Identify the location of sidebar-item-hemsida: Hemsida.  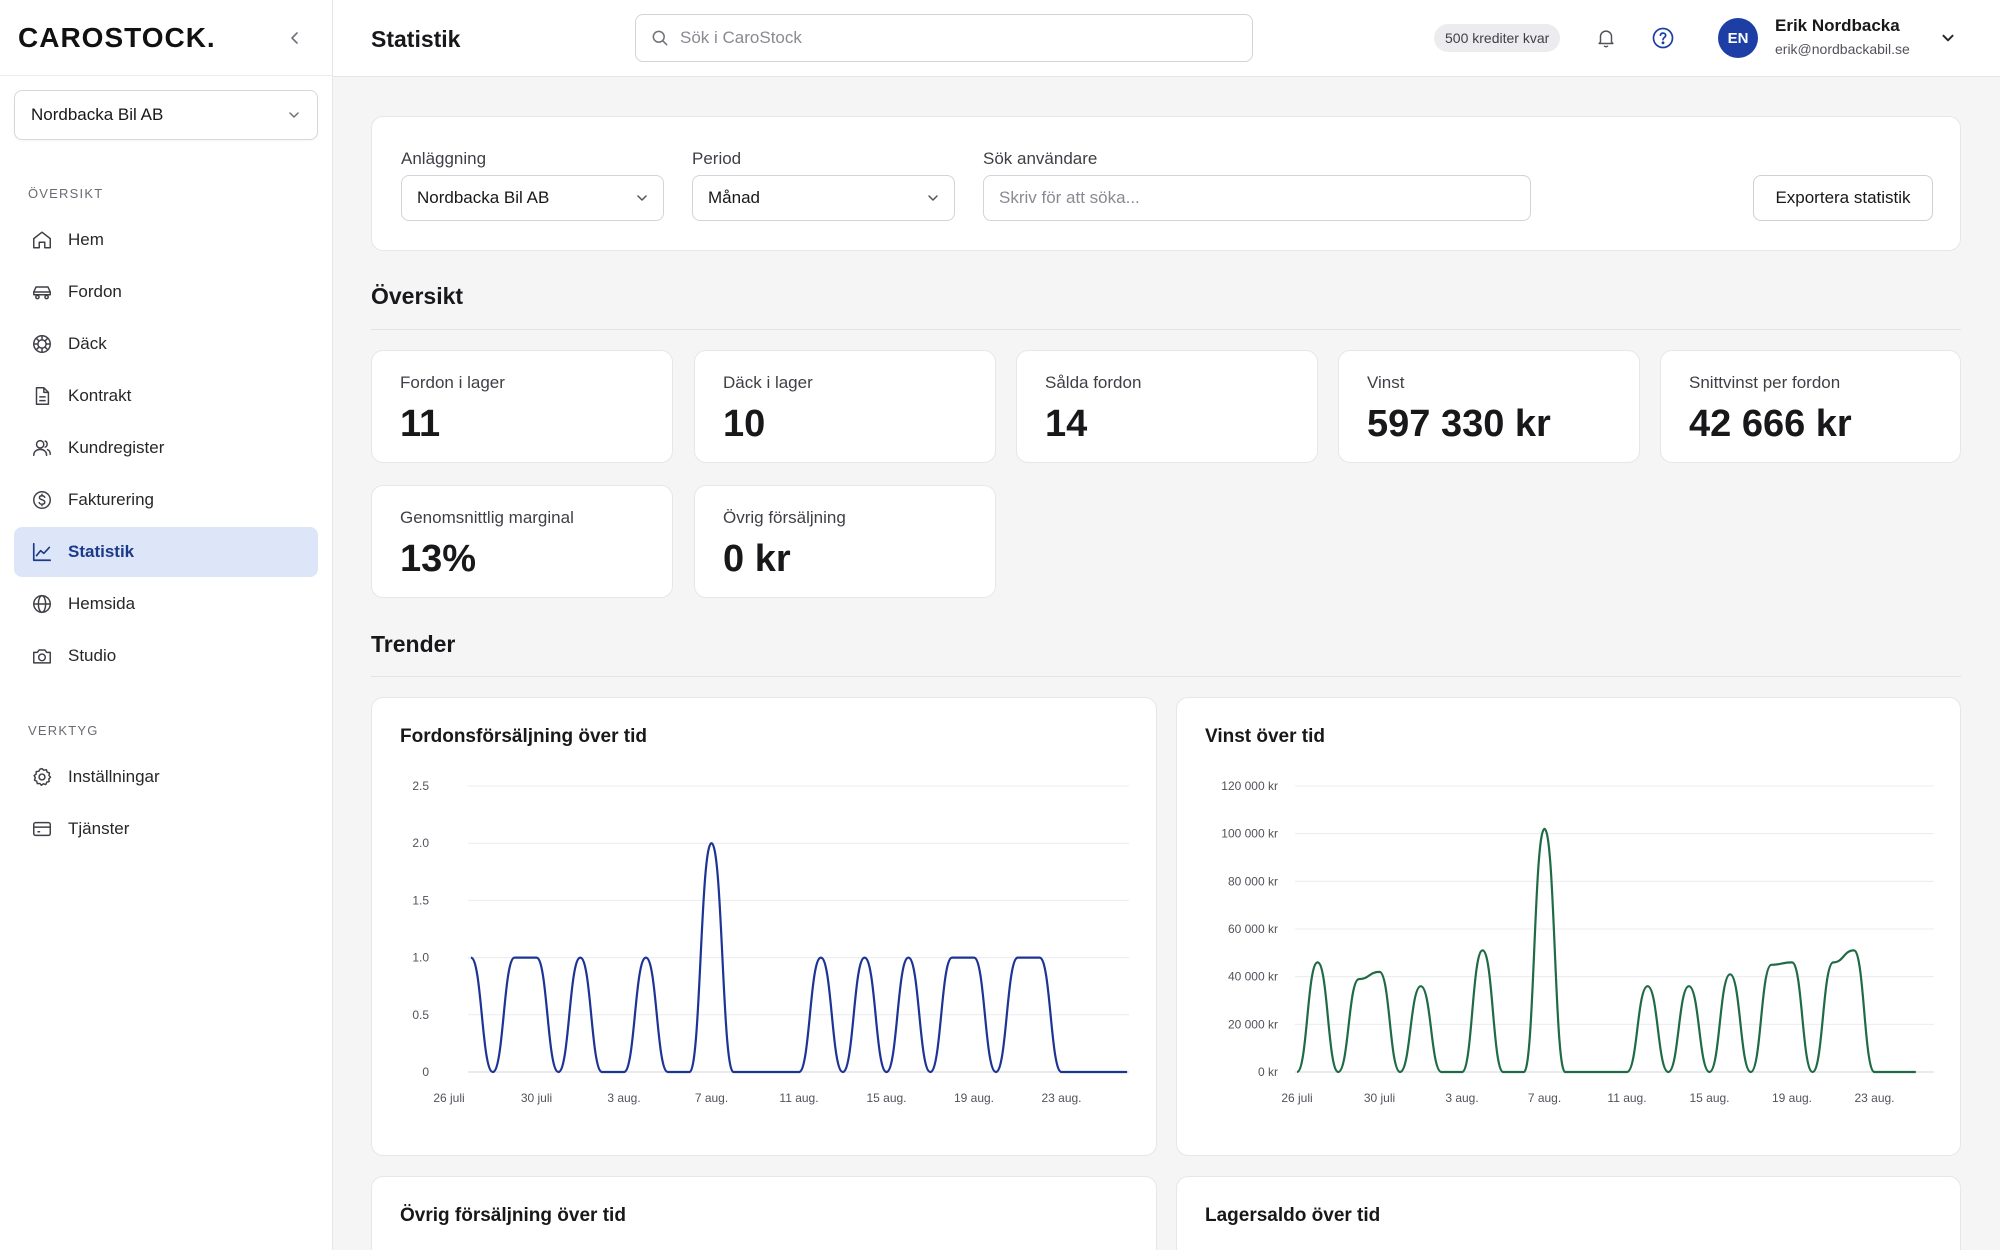
(166, 604).